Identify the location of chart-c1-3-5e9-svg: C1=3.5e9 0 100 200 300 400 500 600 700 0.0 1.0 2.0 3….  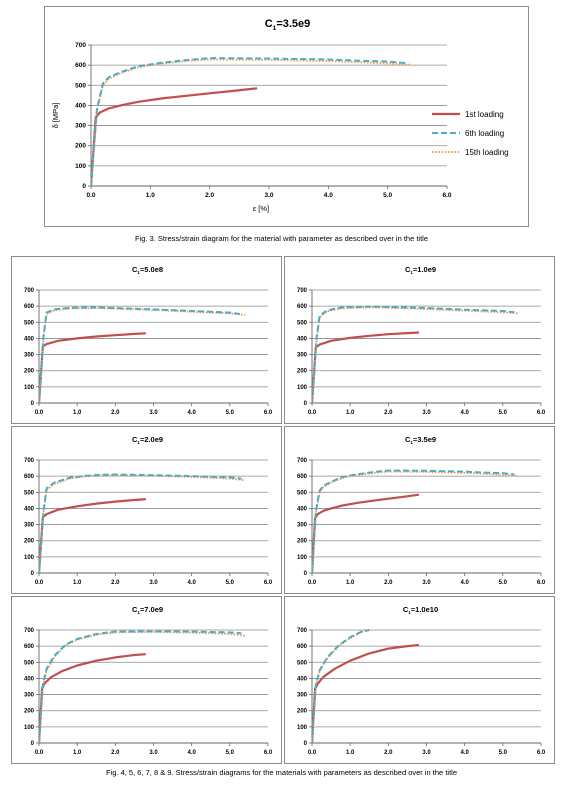
(421, 510).